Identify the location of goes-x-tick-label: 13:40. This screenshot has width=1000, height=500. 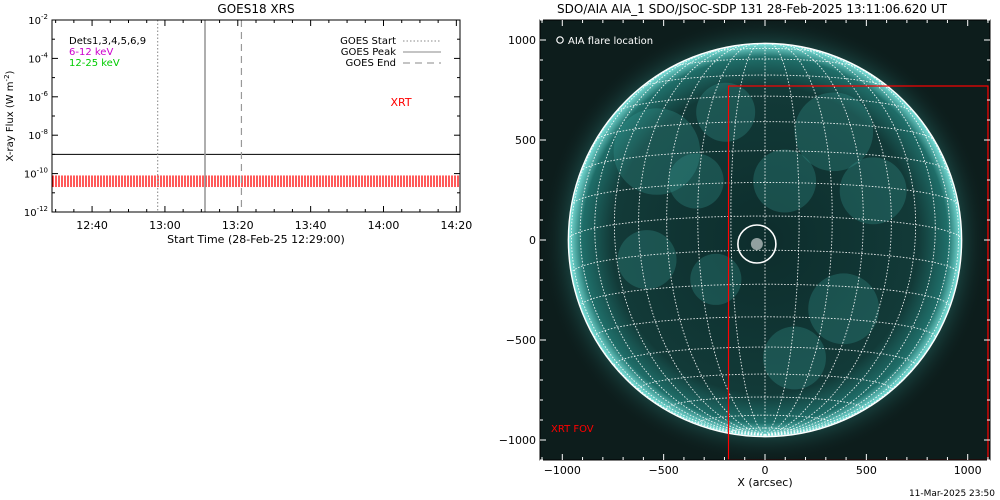
(311, 225).